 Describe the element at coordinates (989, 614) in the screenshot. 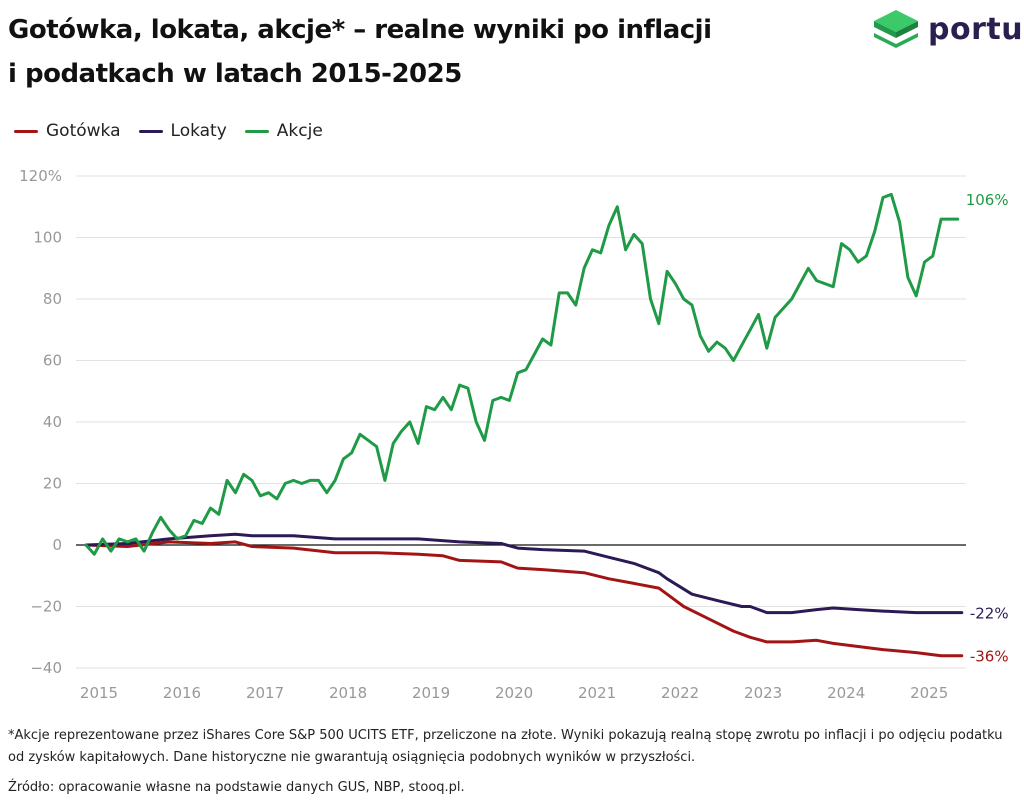

I see `end-label-lokaty: -22%` at that location.